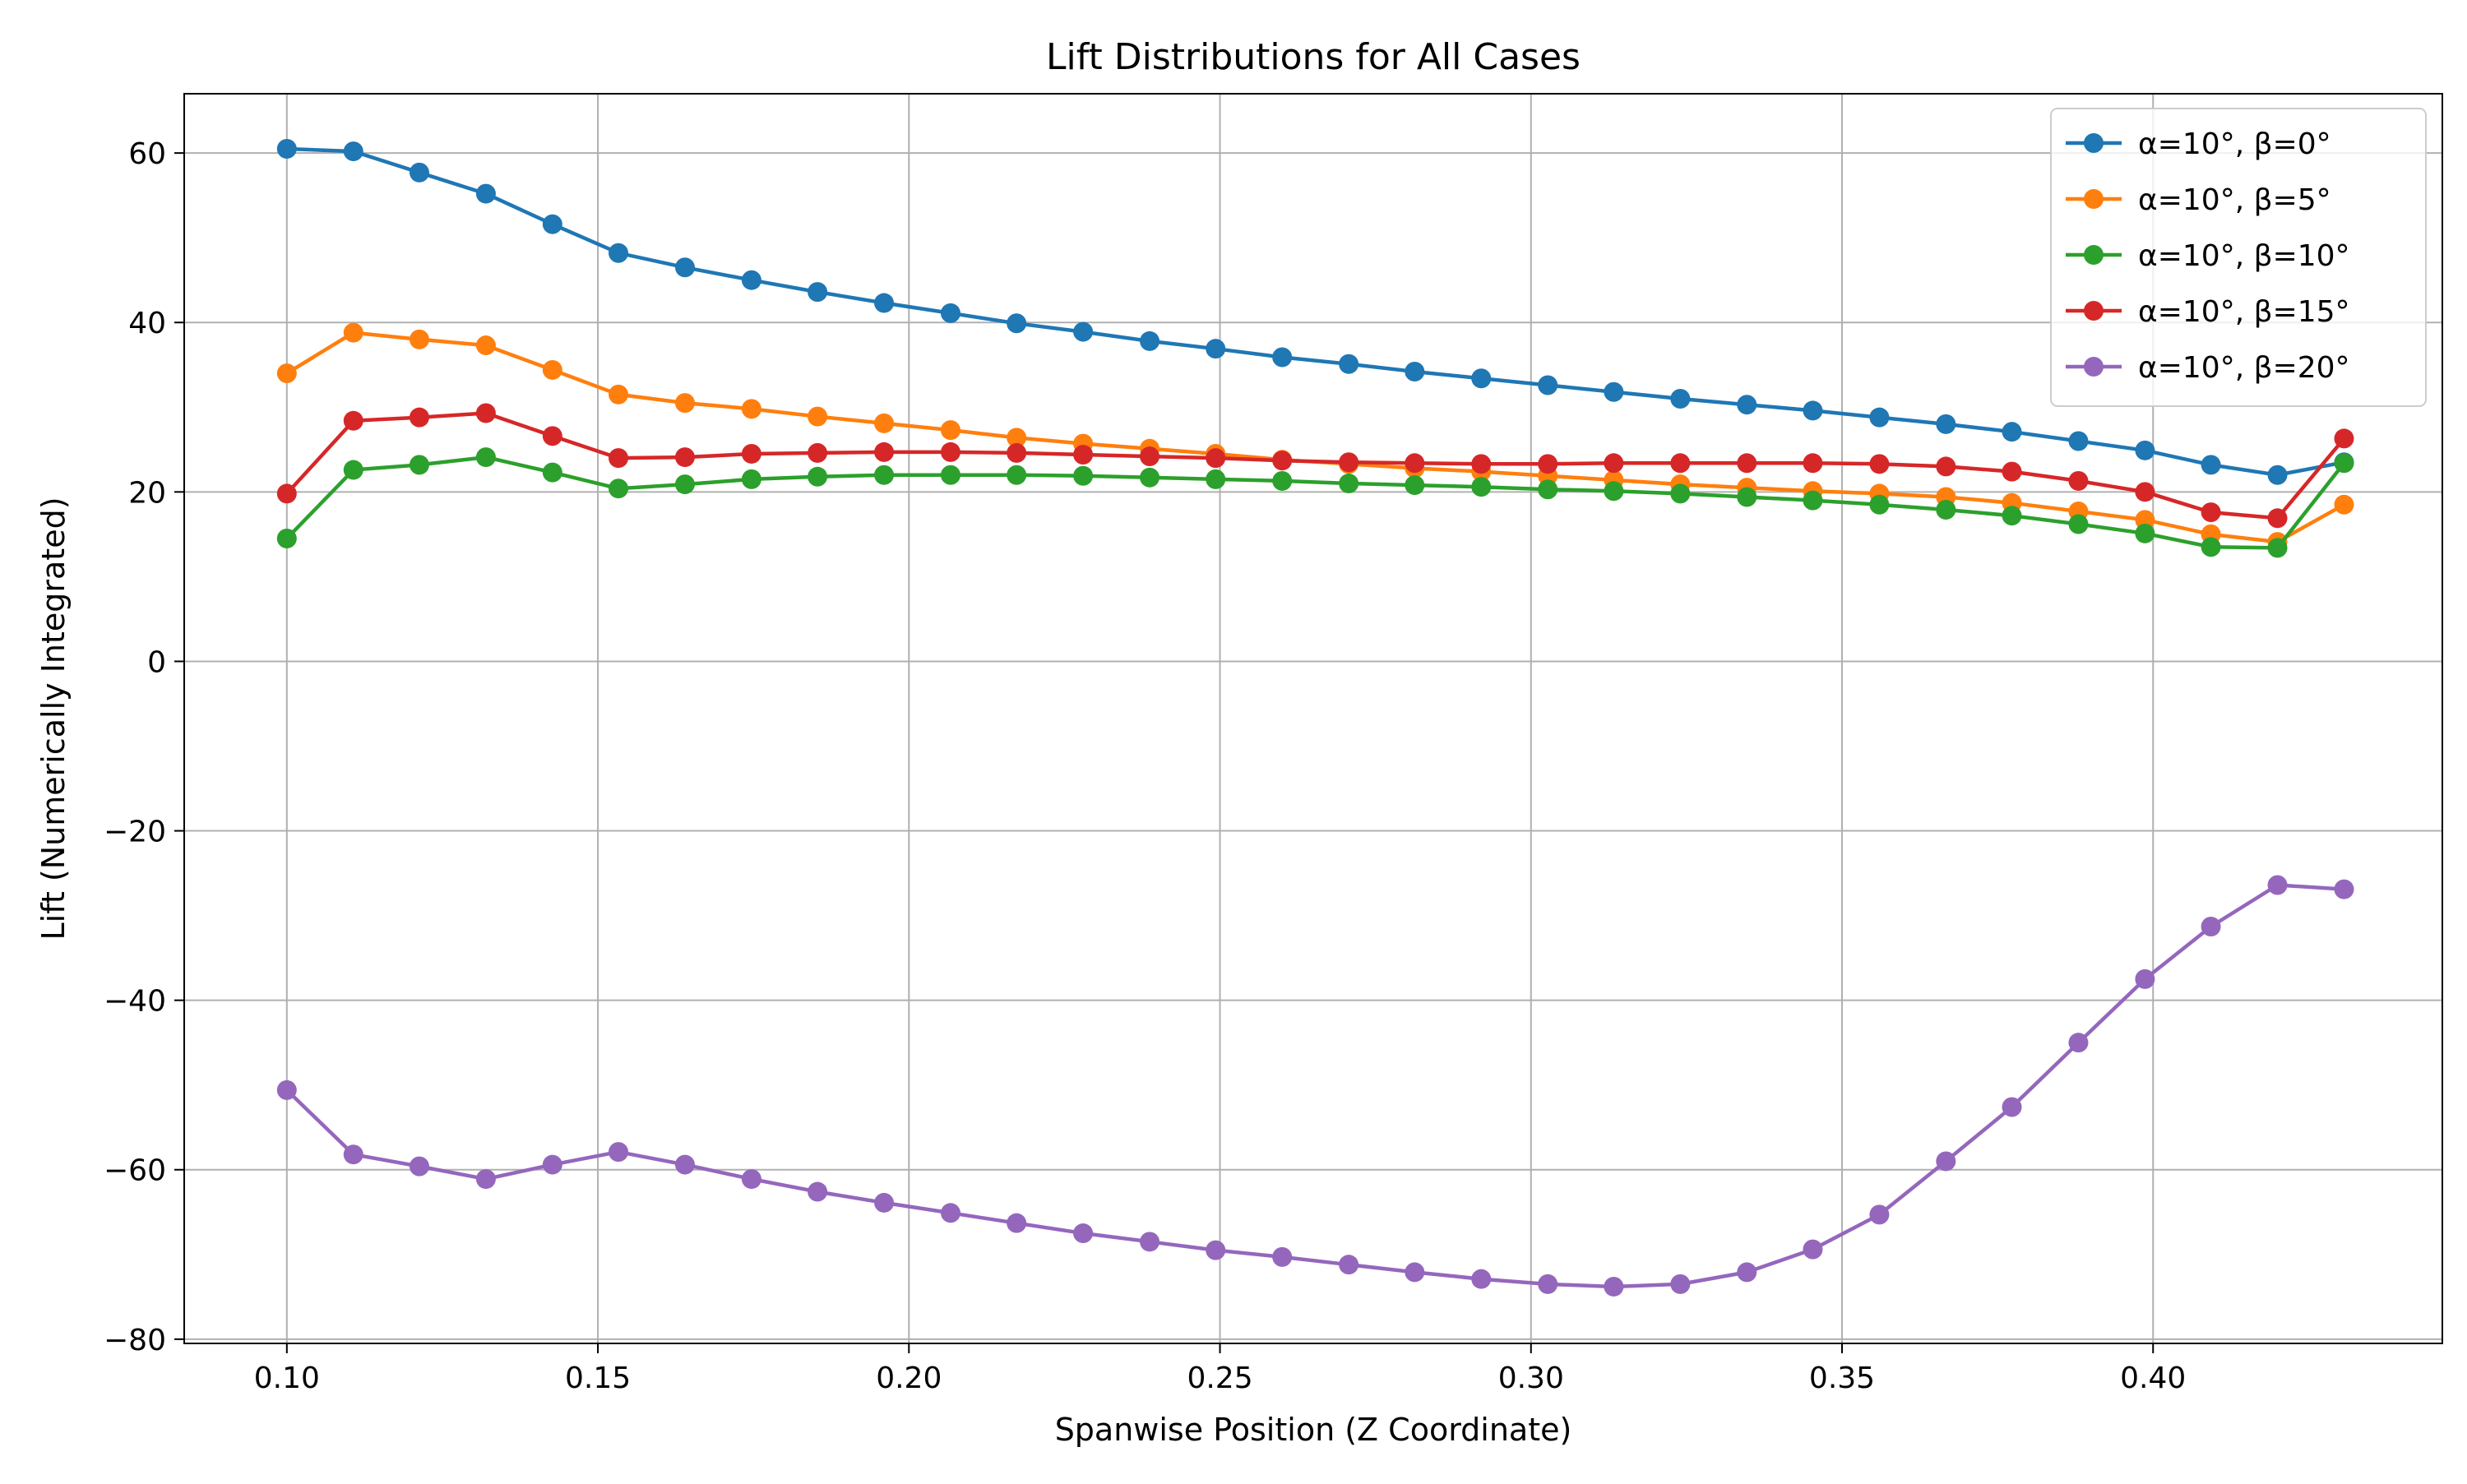 This screenshot has height=1484, width=2467. What do you see at coordinates (1531, 1378) in the screenshot?
I see `x-tick-label: 0.30` at bounding box center [1531, 1378].